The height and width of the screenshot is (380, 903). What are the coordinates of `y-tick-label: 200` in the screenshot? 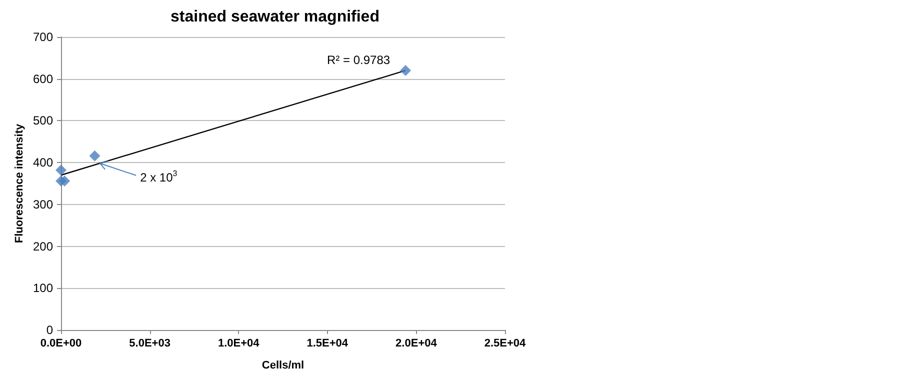 It's located at (43, 246).